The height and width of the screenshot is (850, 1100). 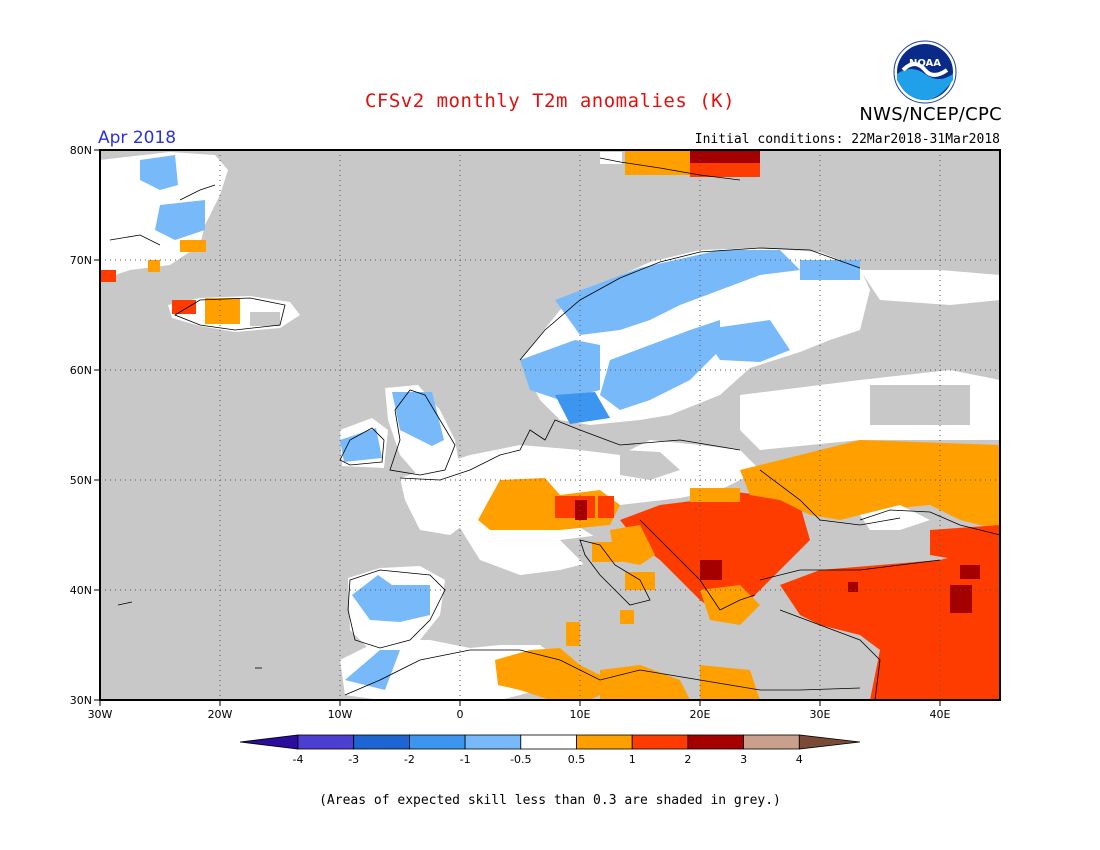 What do you see at coordinates (81, 700) in the screenshot?
I see `lat-tick-label: 30N` at bounding box center [81, 700].